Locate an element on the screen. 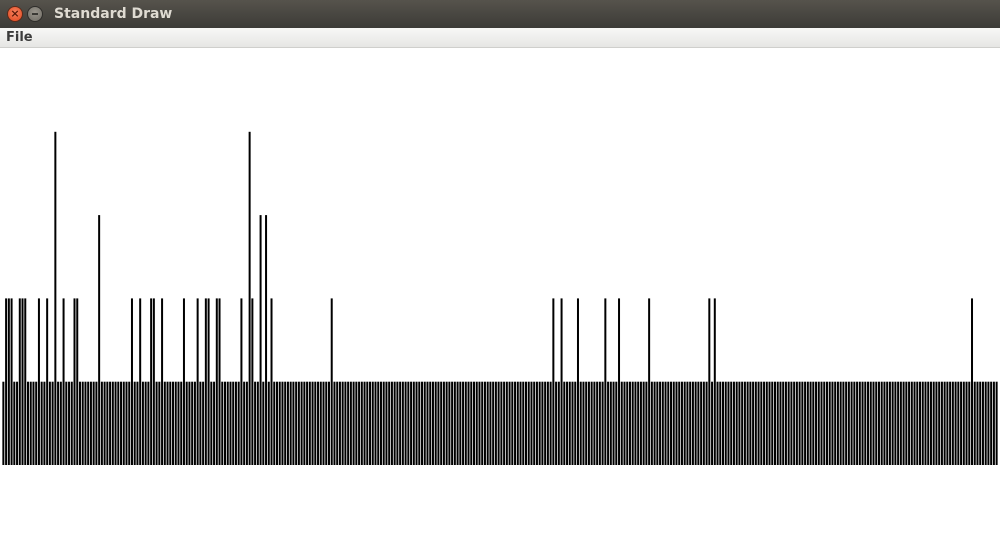  window-titlebar: × Standard Draw is located at coordinates (500, 14).